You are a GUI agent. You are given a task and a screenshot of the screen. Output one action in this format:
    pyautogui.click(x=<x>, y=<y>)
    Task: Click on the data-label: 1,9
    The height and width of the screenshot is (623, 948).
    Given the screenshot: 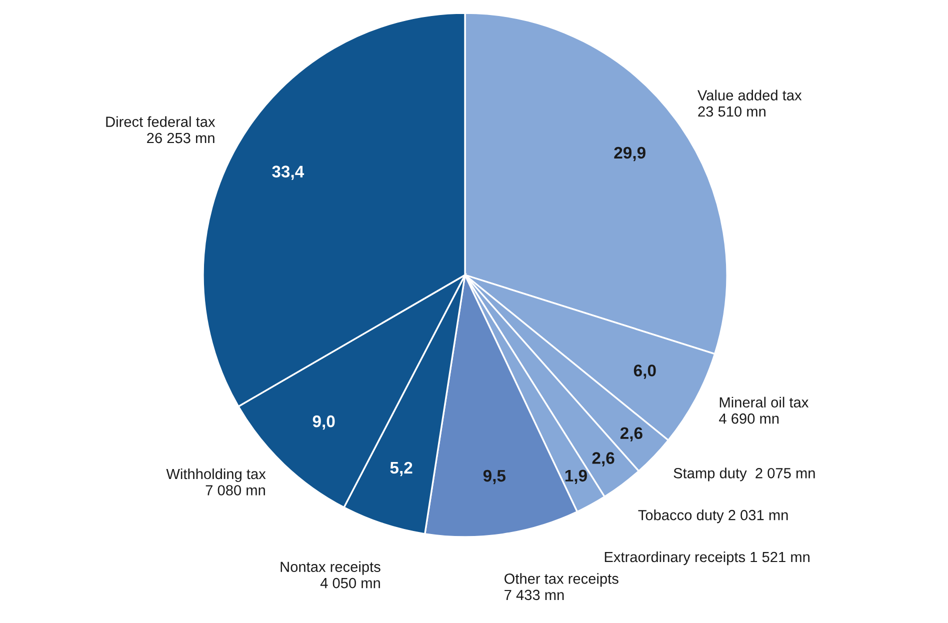 What is the action you would take?
    pyautogui.click(x=576, y=477)
    